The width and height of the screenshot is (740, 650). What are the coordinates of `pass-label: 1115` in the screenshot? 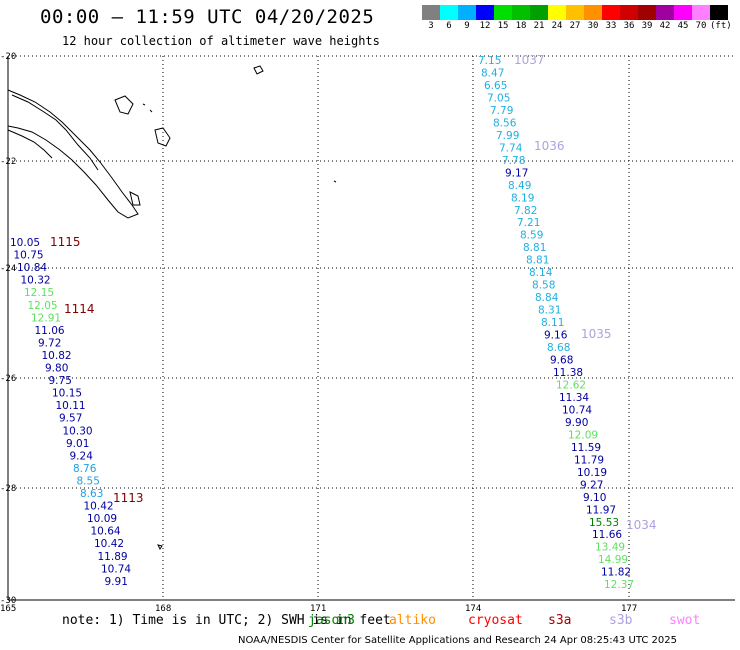 It's located at (65, 242).